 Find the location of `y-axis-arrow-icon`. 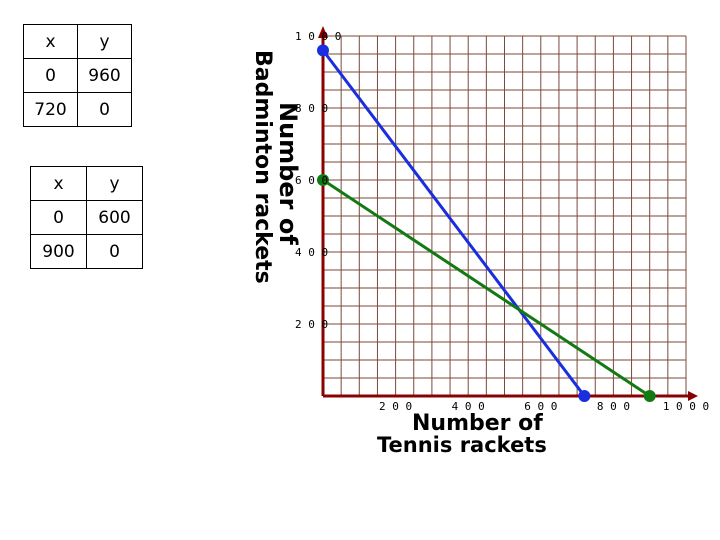

y-axis-arrow-icon is located at coordinates (323, 32).